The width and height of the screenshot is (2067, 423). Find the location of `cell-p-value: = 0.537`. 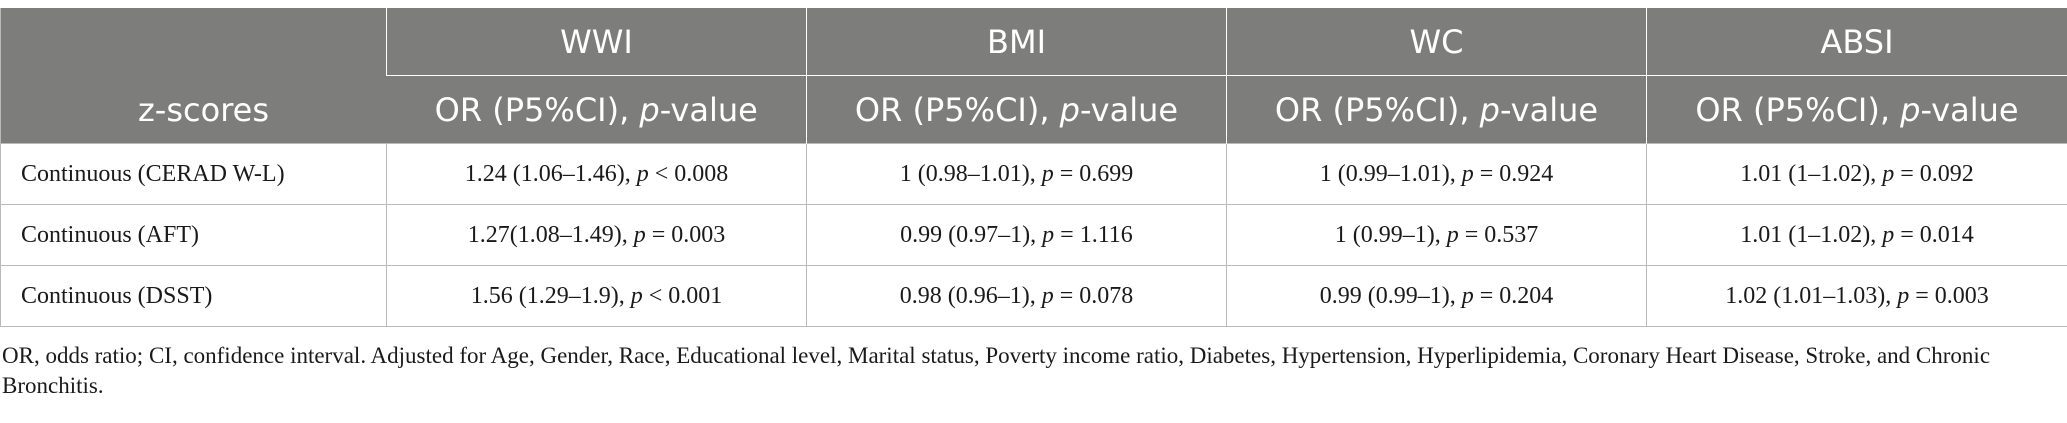

cell-p-value: = 0.537 is located at coordinates (1498, 234).